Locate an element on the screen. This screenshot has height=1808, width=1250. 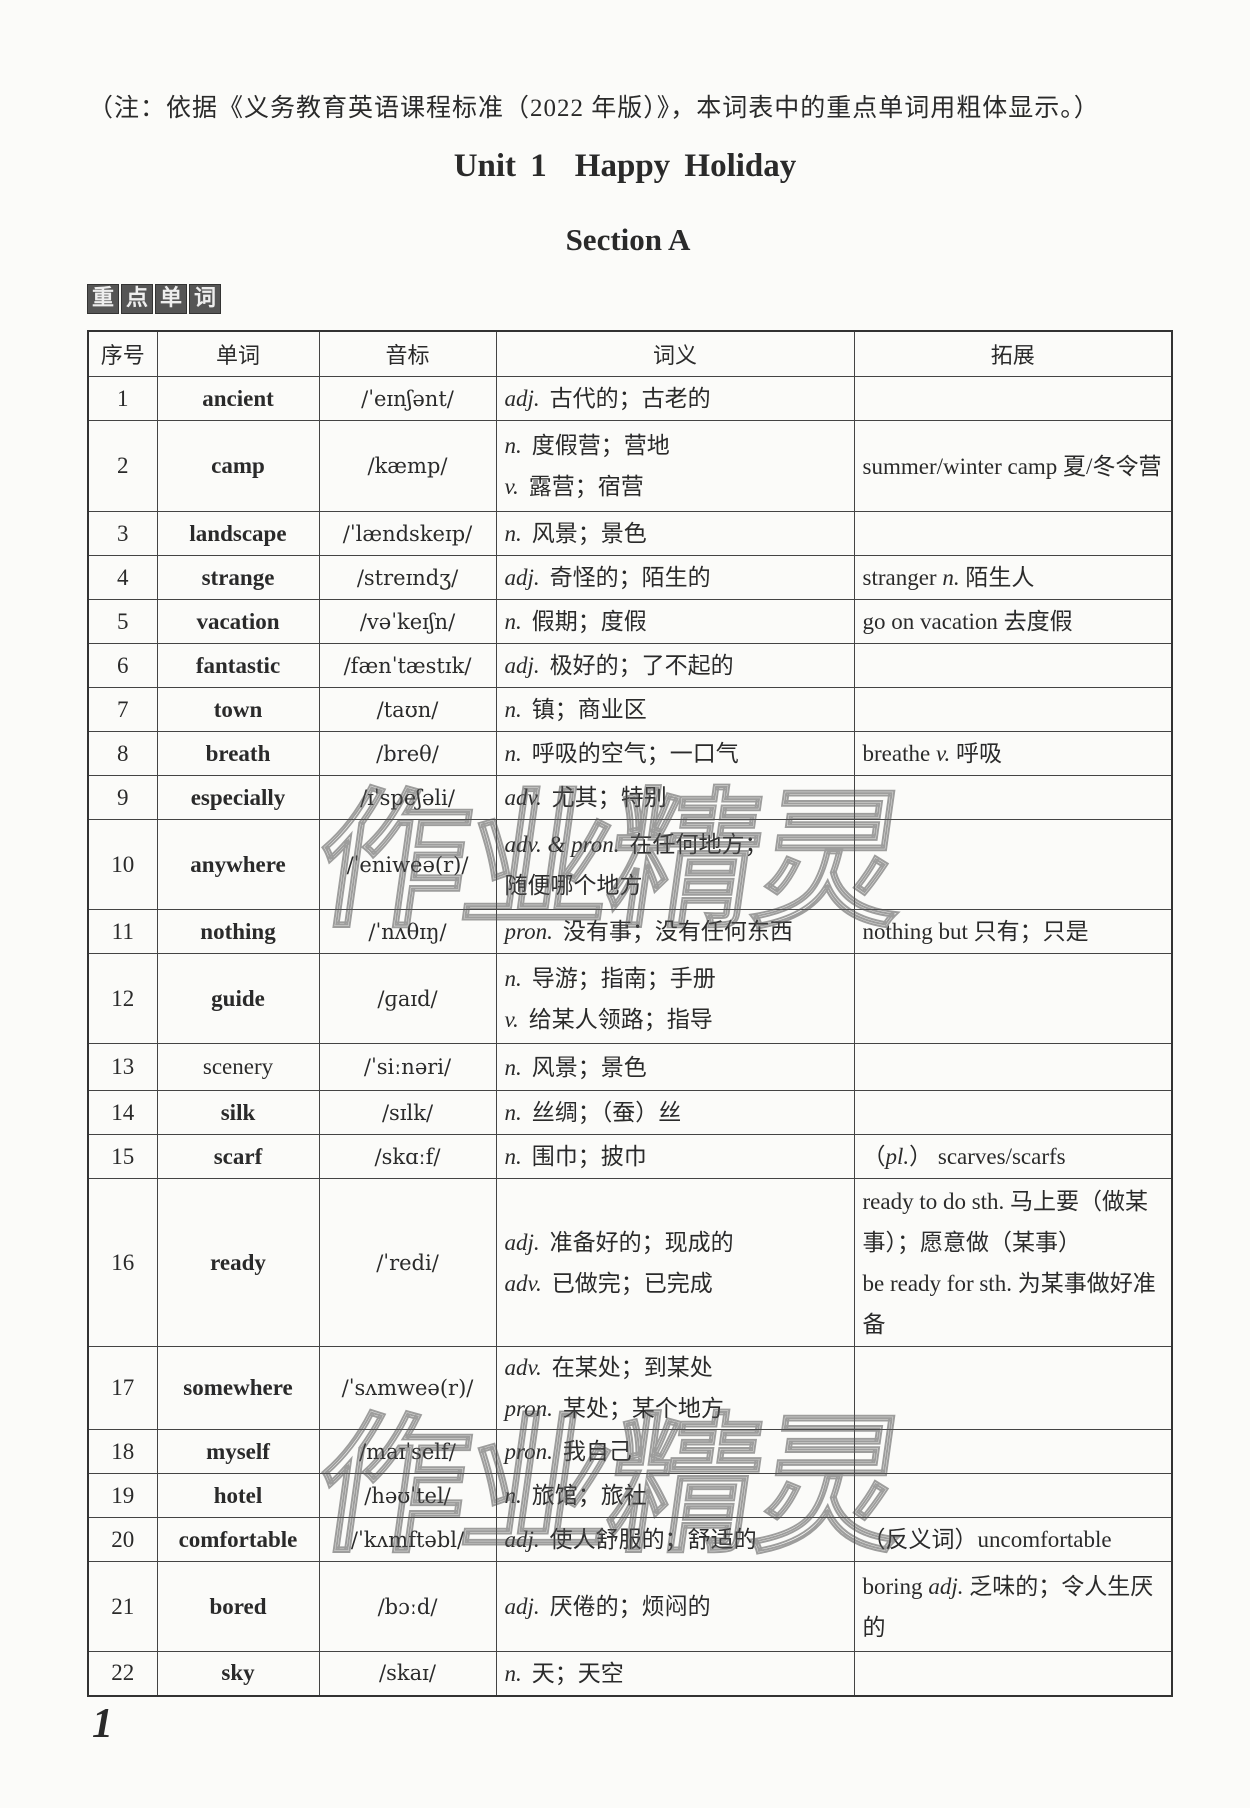
meaning-line: pron. 没有事；没有任何东西 is located at coordinates (675, 931).